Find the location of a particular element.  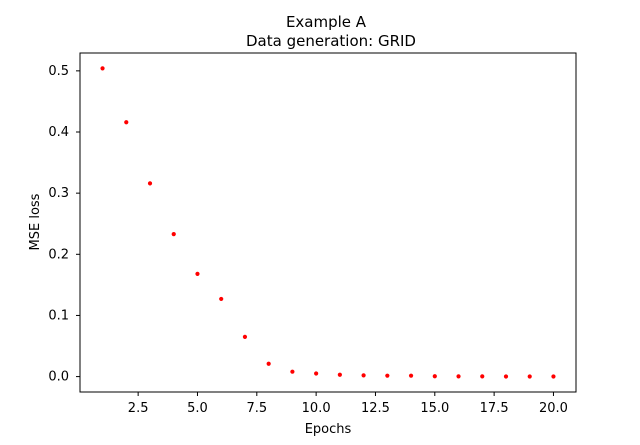

y-axis-label: MSE loss is located at coordinates (35, 221).